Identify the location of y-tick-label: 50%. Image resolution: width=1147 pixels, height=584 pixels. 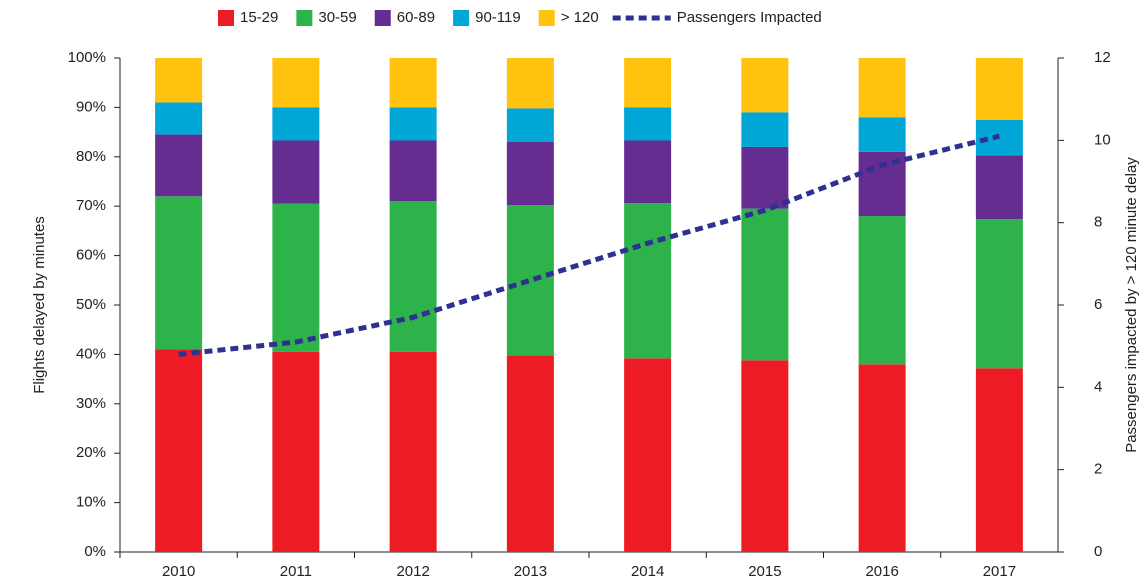
(91, 304).